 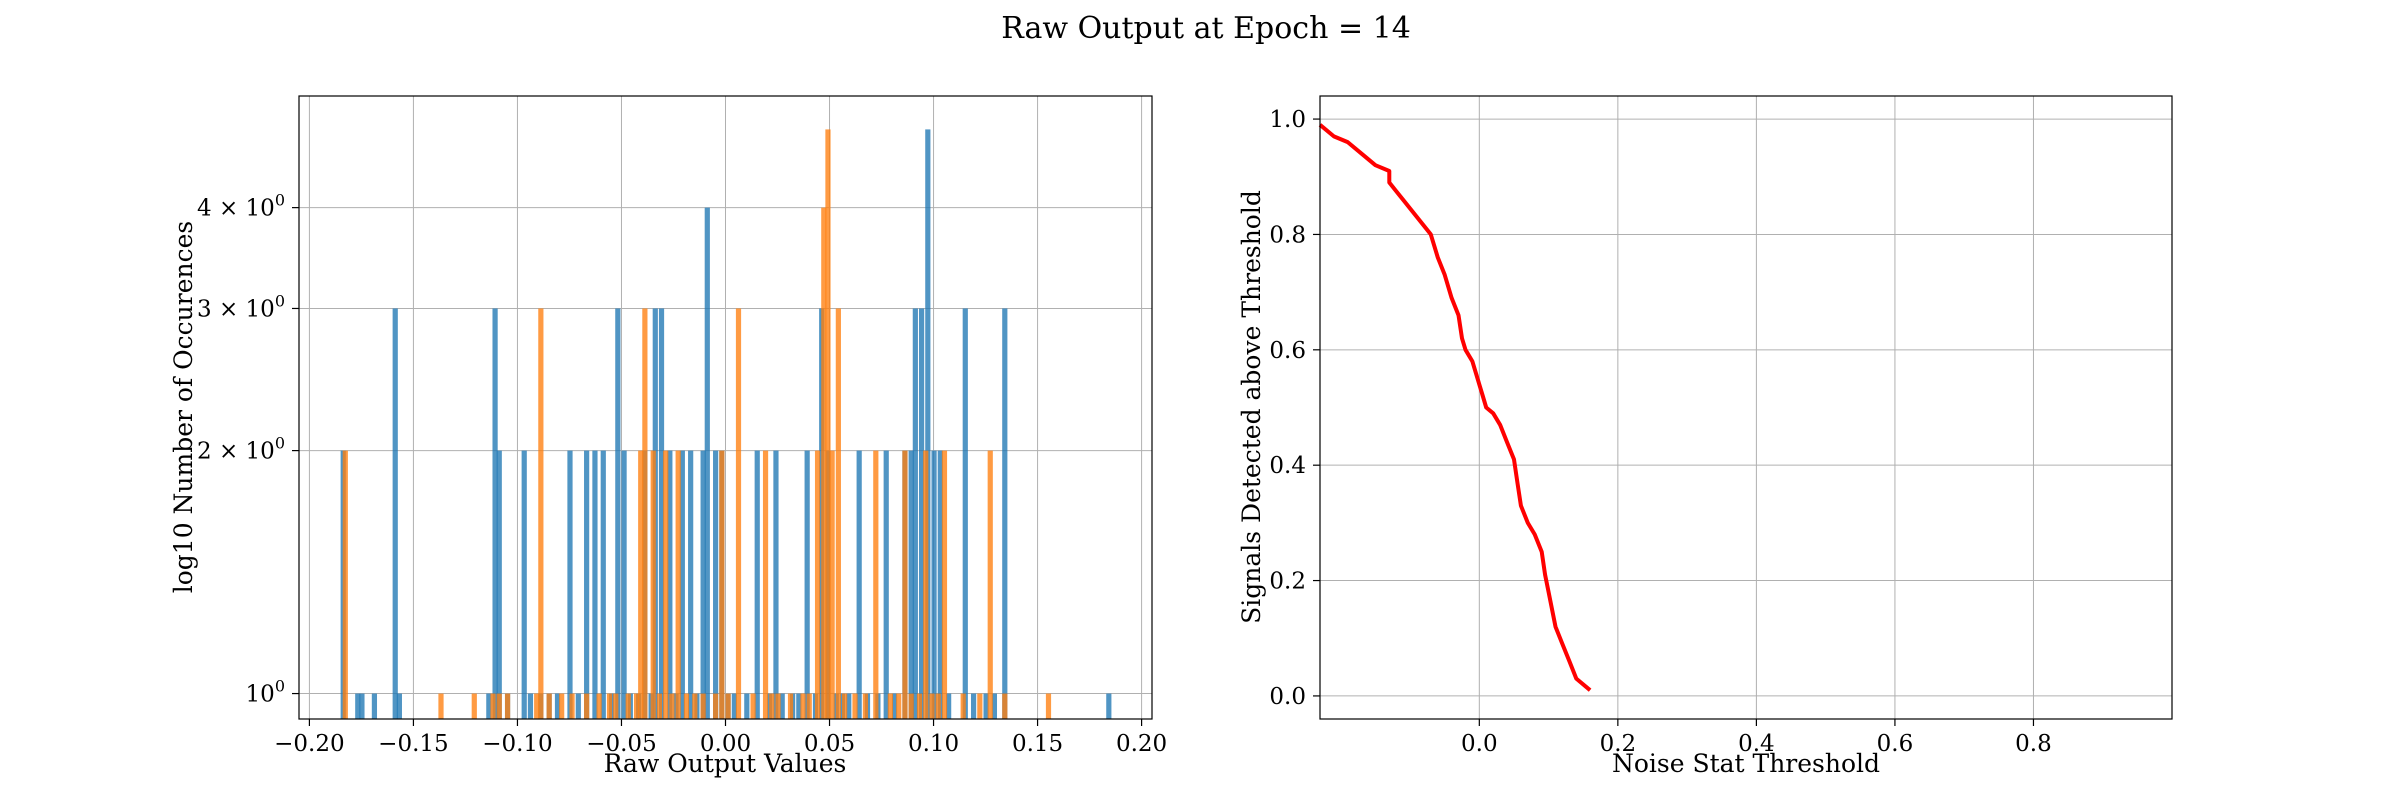 I want to click on detection-y-axis-label: Signals Detected above Threshold, so click(x=1251, y=407).